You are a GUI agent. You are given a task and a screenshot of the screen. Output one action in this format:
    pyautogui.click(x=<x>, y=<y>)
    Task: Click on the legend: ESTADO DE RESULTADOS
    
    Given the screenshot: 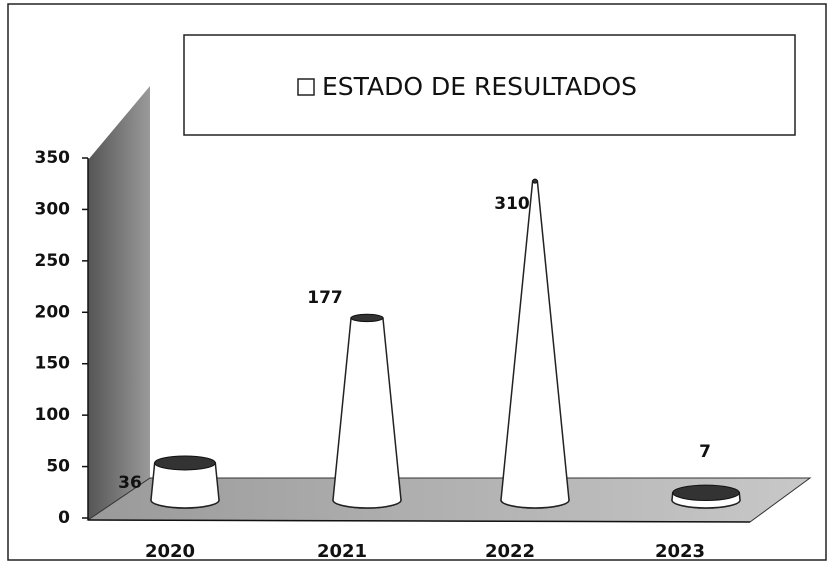 What is the action you would take?
    pyautogui.click(x=489, y=85)
    